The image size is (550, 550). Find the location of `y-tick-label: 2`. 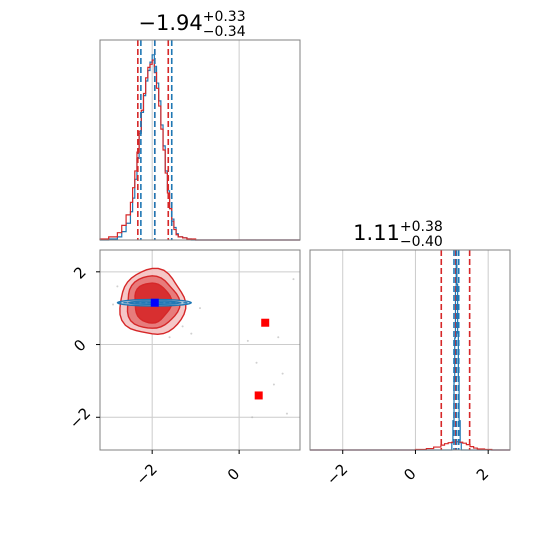

y-tick-label: 2 is located at coordinates (79, 272).